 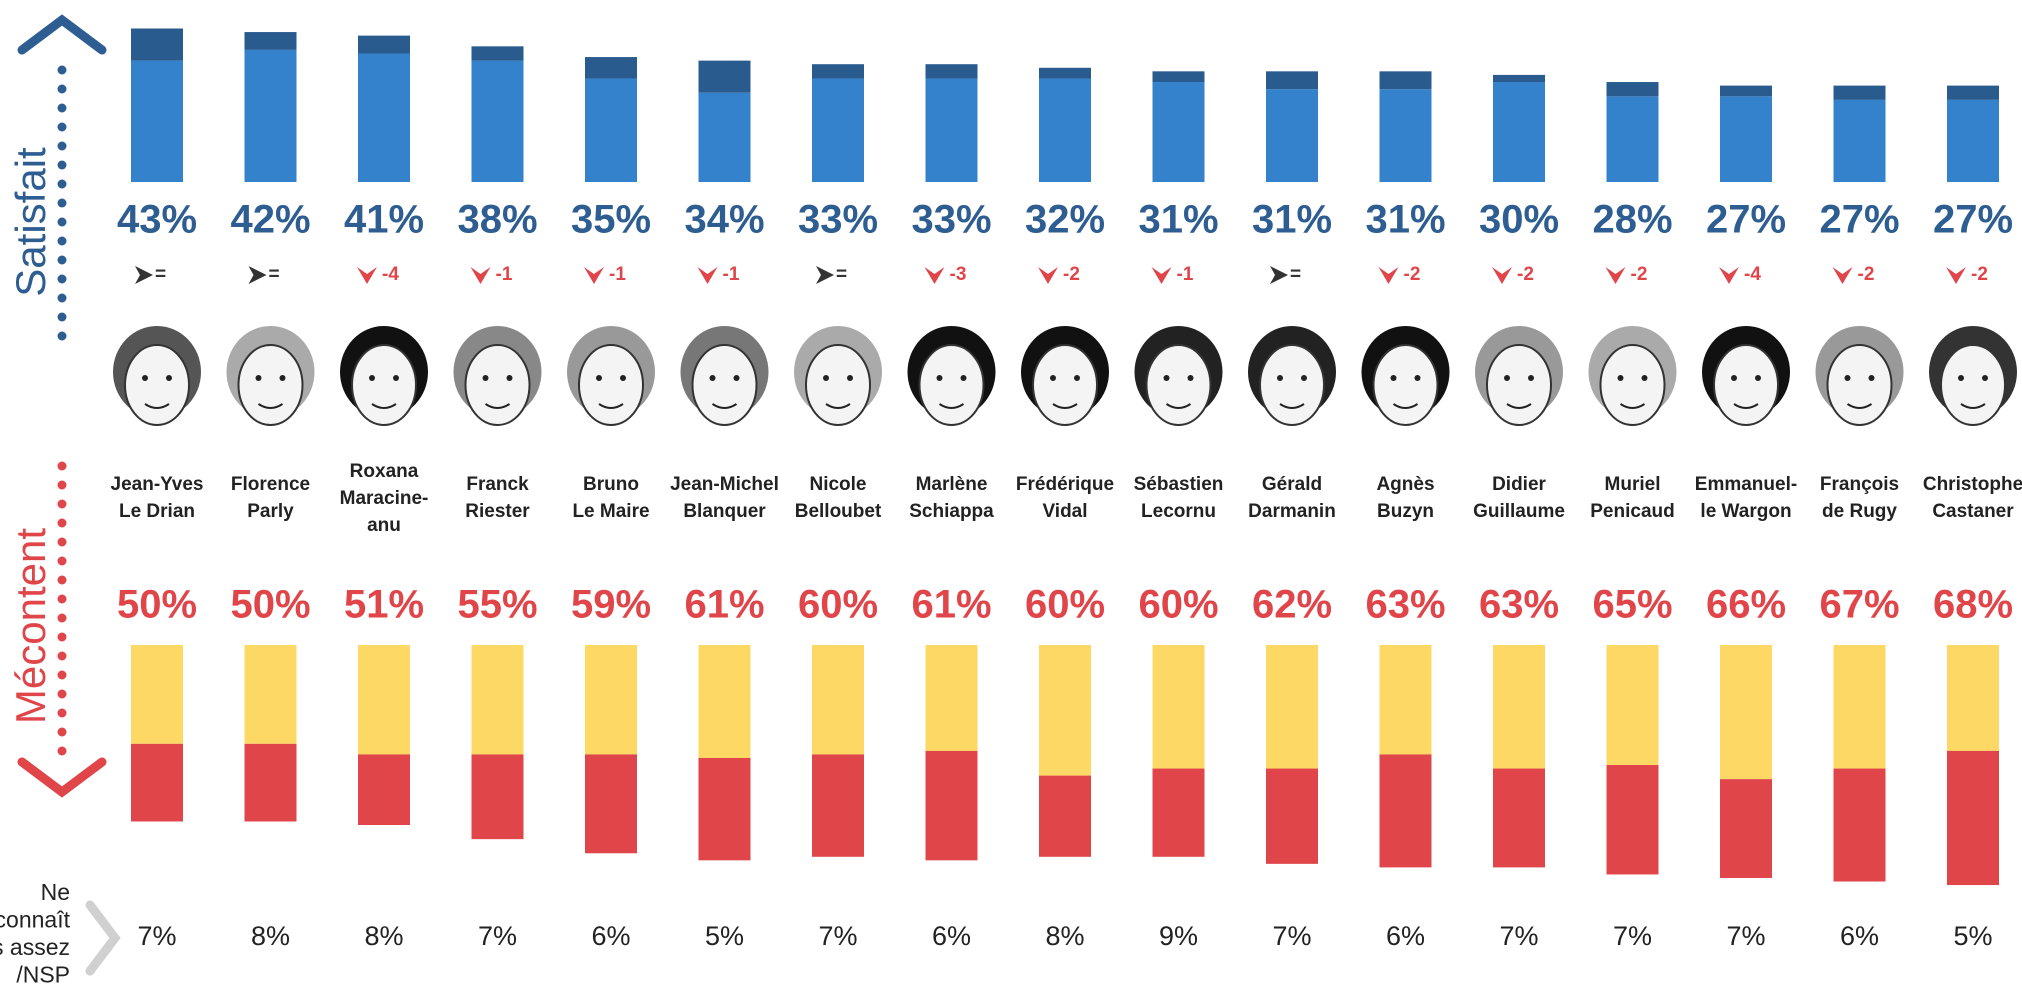 I want to click on change-label: =, so click(x=160, y=274).